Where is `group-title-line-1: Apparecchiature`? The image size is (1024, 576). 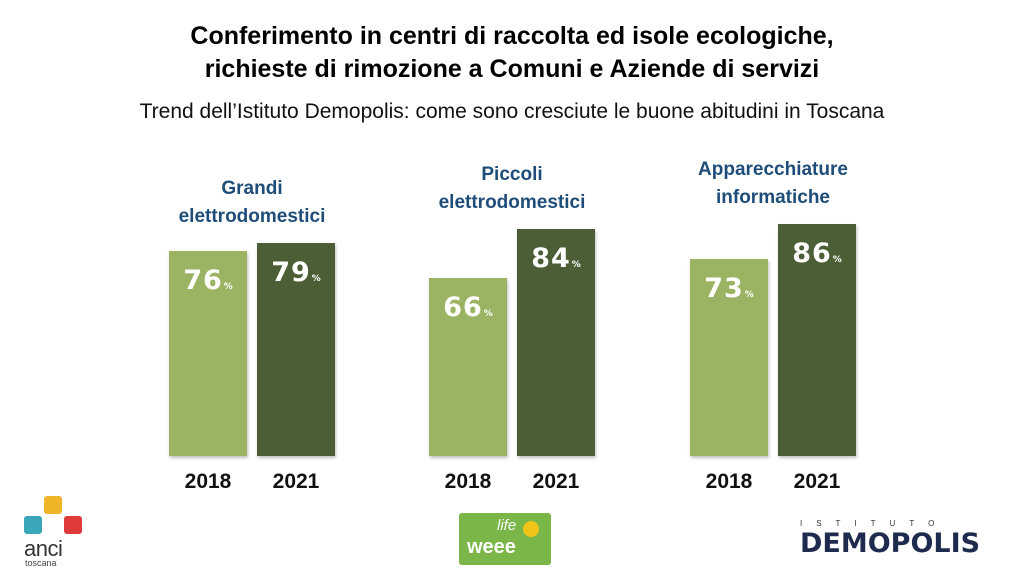 group-title-line-1: Apparecchiature is located at coordinates (773, 169).